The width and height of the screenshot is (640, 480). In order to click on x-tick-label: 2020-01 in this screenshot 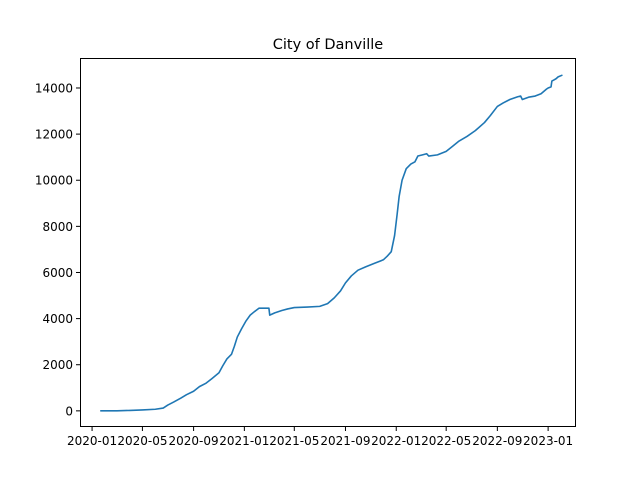, I will do `click(92, 441)`.